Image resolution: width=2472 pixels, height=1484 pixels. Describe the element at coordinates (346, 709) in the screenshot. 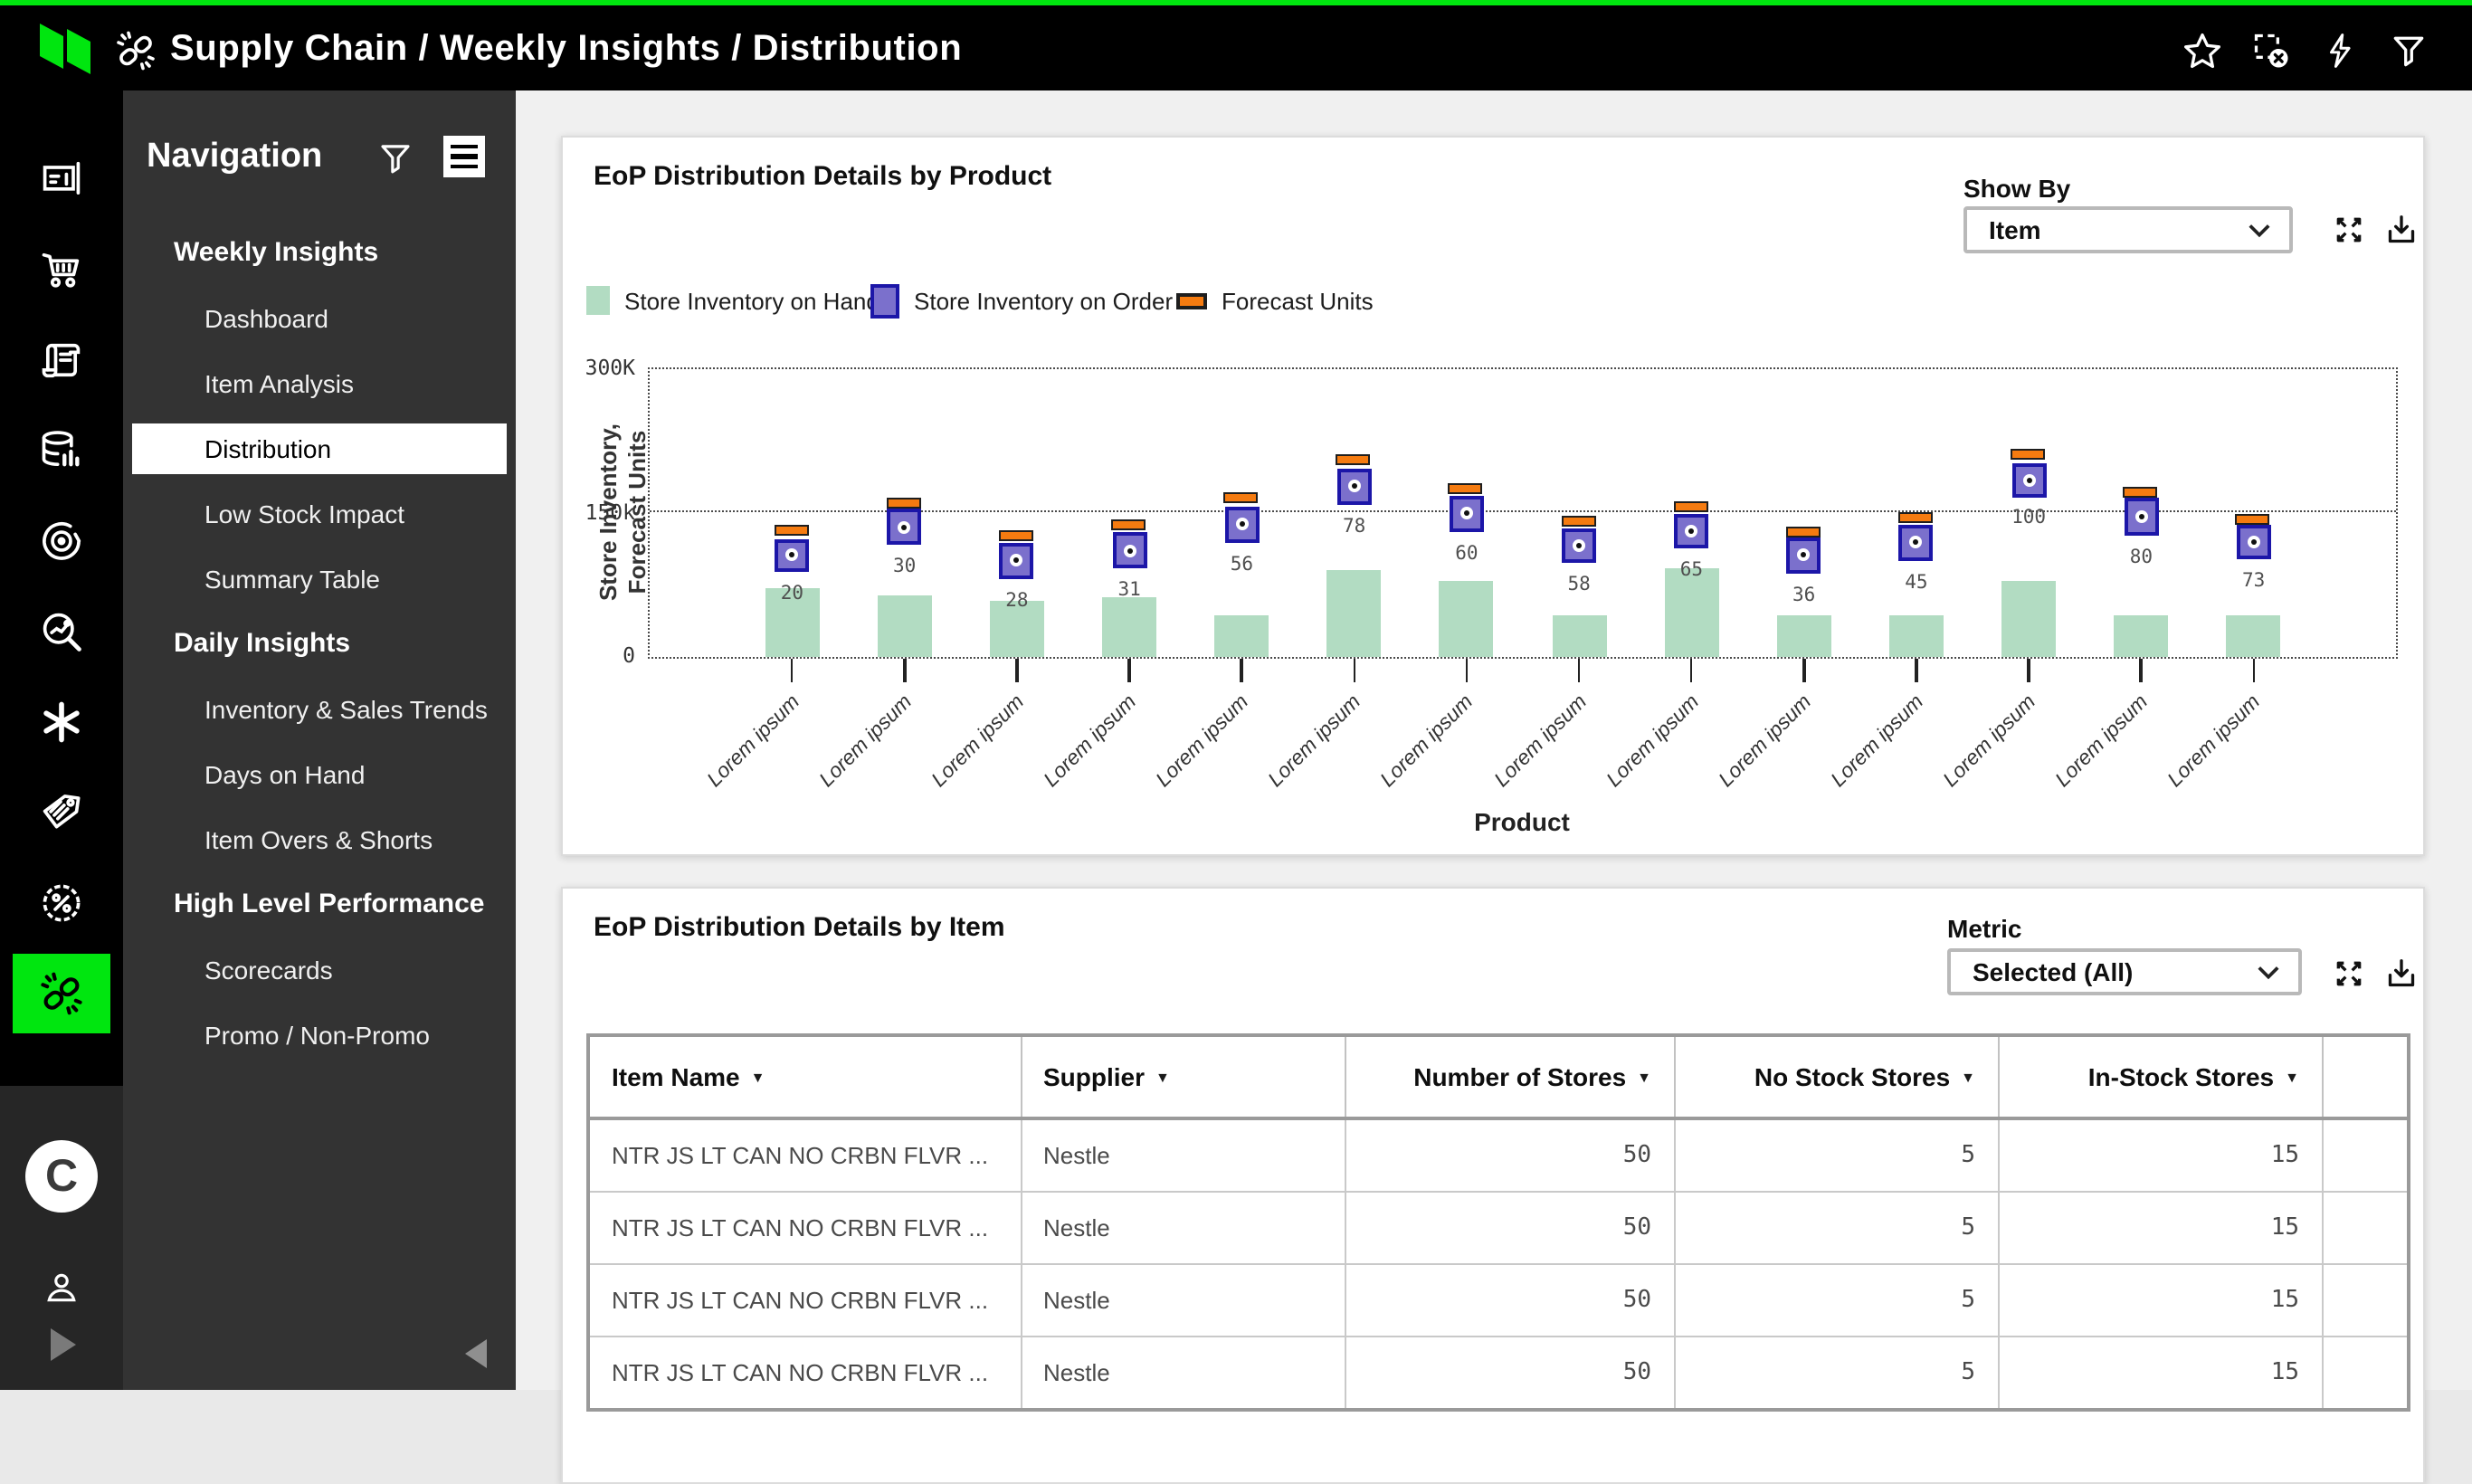

I see `nav-item-inventory-sales-trends: Inventory & Sales Trends` at that location.